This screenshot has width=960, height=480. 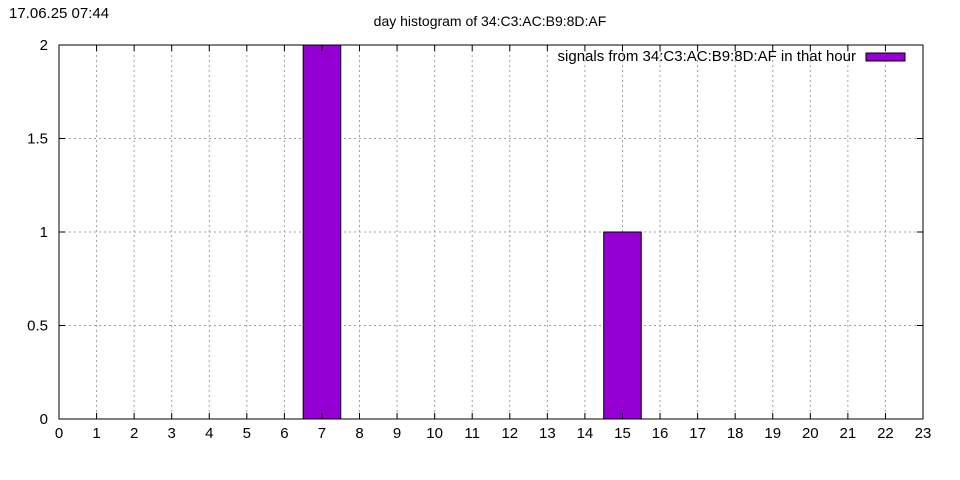 What do you see at coordinates (885, 57) in the screenshot?
I see `legend-swatch` at bounding box center [885, 57].